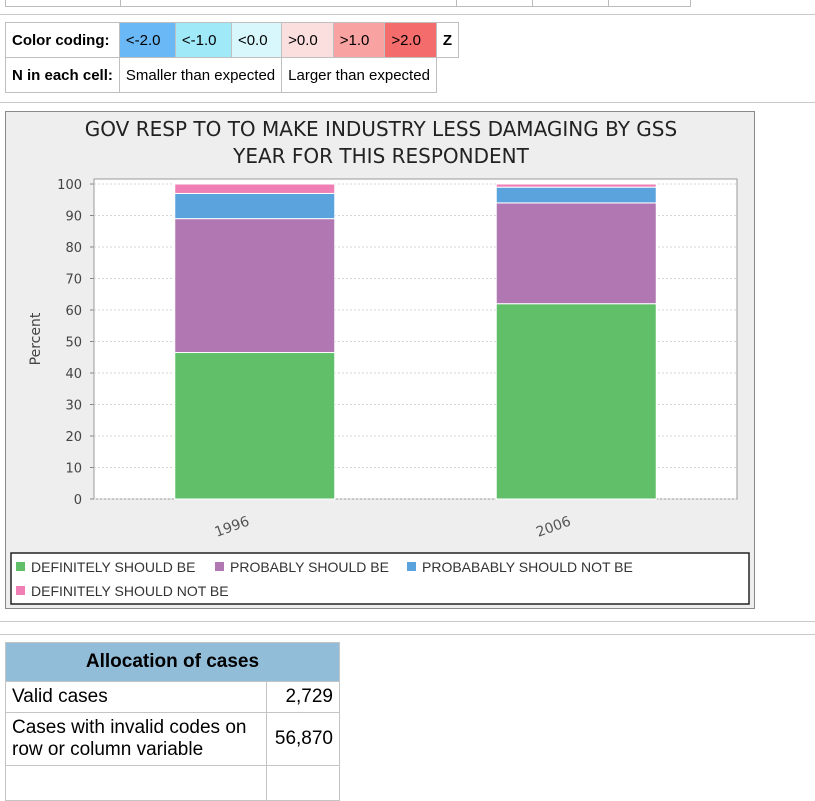  What do you see at coordinates (73, 311) in the screenshot?
I see `y-tick-label: 60` at bounding box center [73, 311].